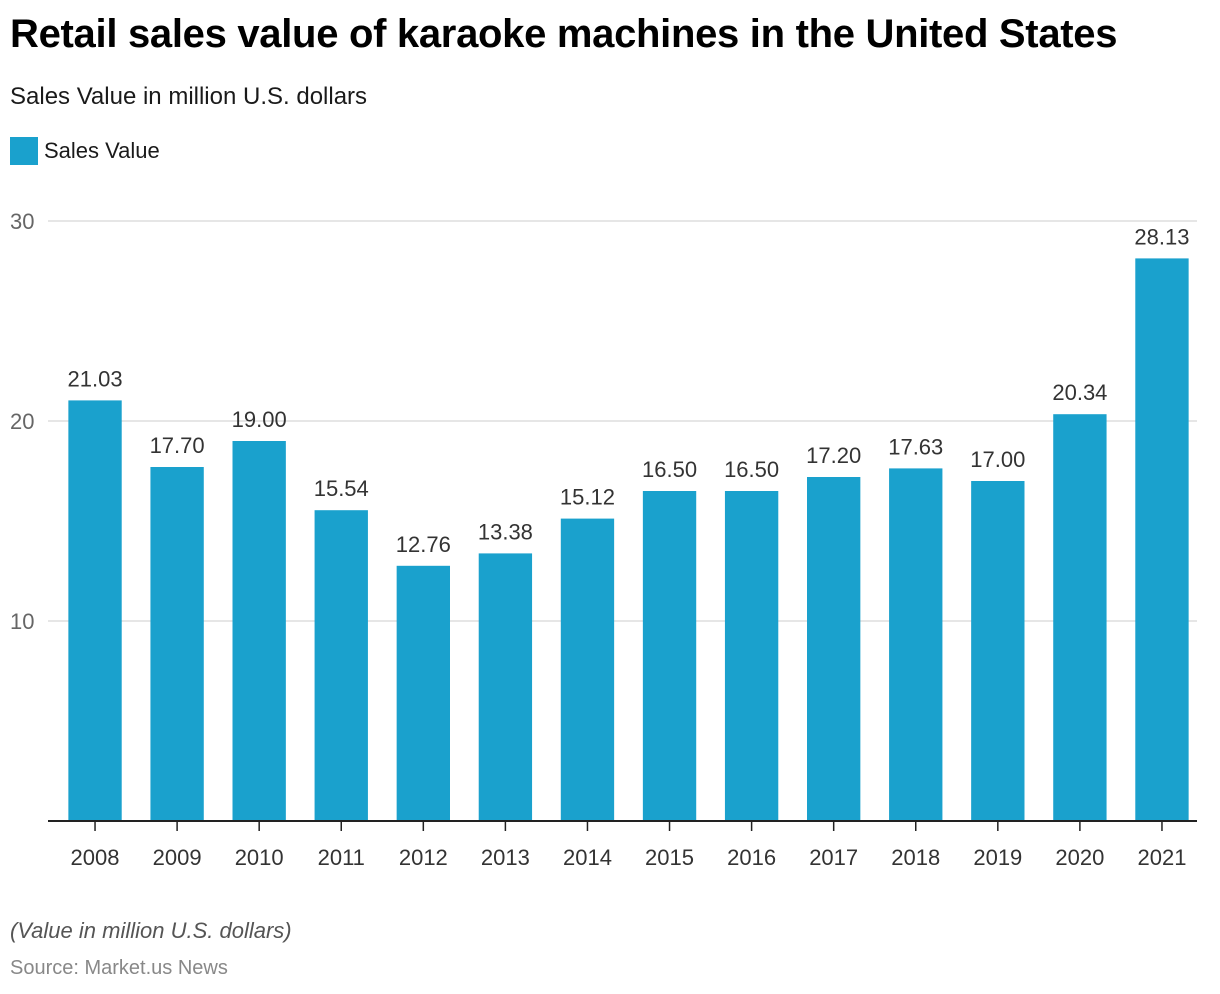 This screenshot has width=1220, height=994. What do you see at coordinates (834, 649) in the screenshot?
I see `bar-2017` at bounding box center [834, 649].